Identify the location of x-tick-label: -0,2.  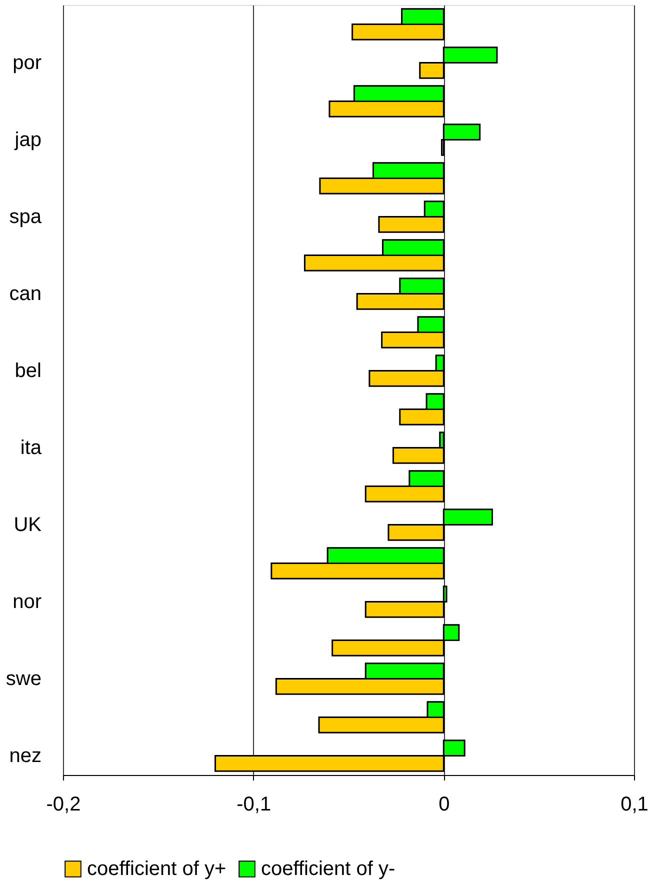
(63, 805).